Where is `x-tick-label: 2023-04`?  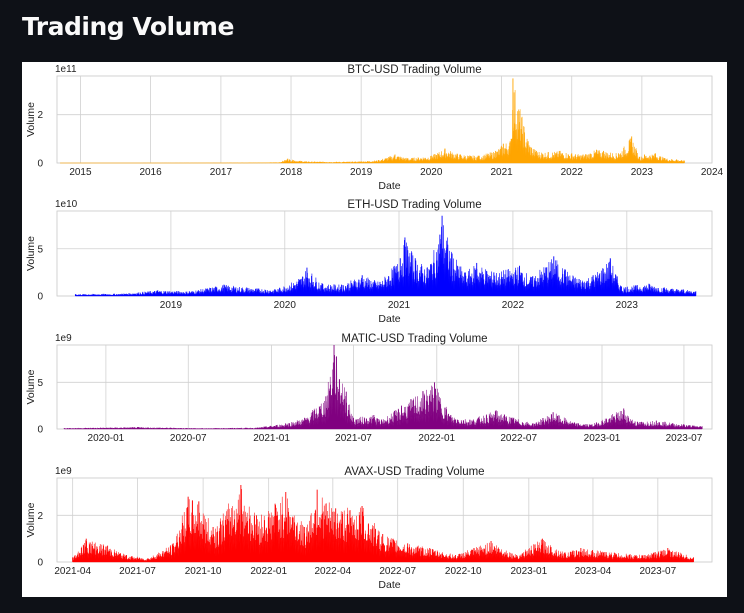 x-tick-label: 2023-04 is located at coordinates (593, 571).